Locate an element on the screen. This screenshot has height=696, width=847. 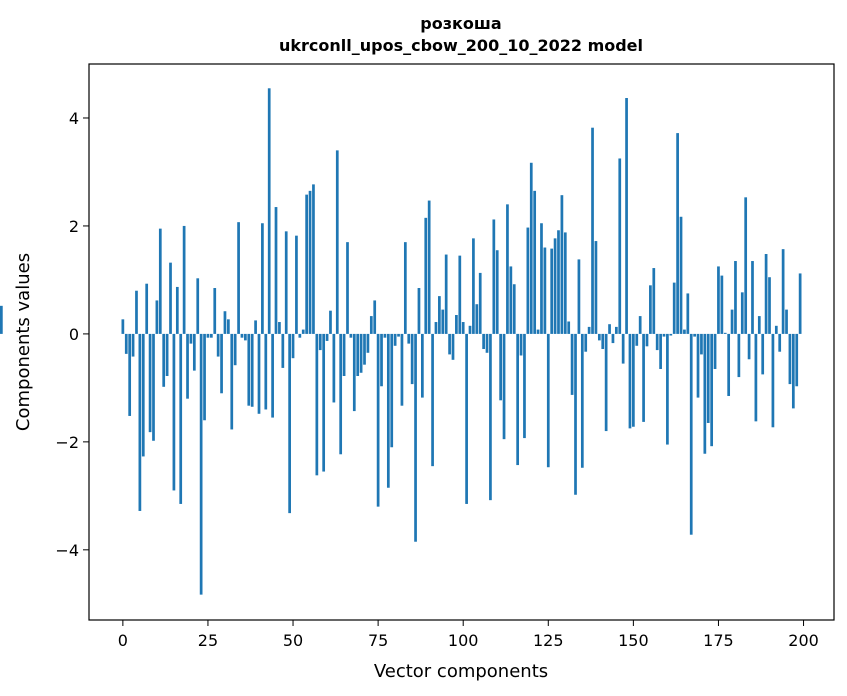
y-tick-label: 4 is located at coordinates (74, 118).